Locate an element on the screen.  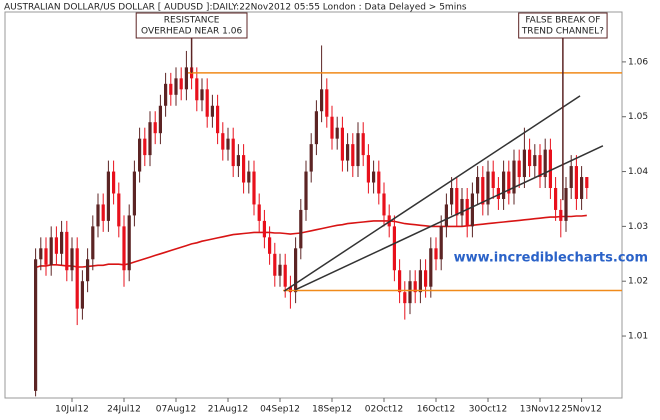
x-tick-label: 02Oct12 is located at coordinates (384, 410).